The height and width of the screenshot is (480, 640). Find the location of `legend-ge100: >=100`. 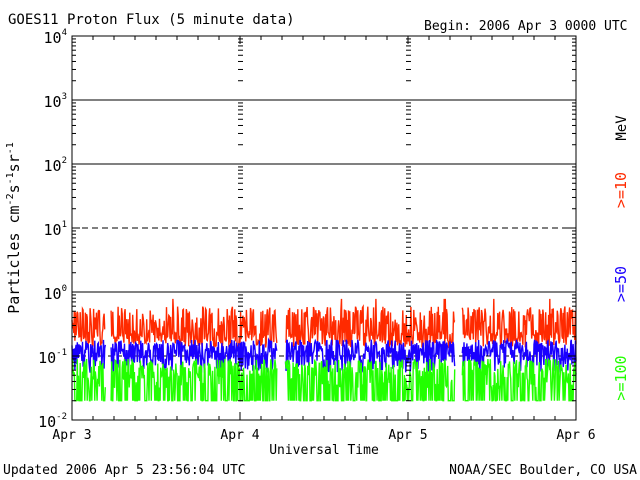

legend-ge100: >=100 is located at coordinates (621, 377).